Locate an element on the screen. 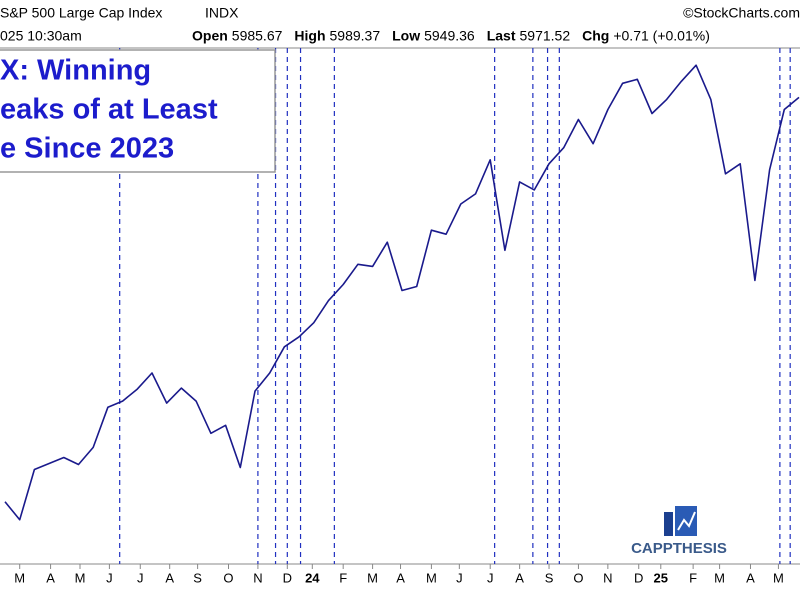  logo: CAPPTHESIS is located at coordinates (679, 548).